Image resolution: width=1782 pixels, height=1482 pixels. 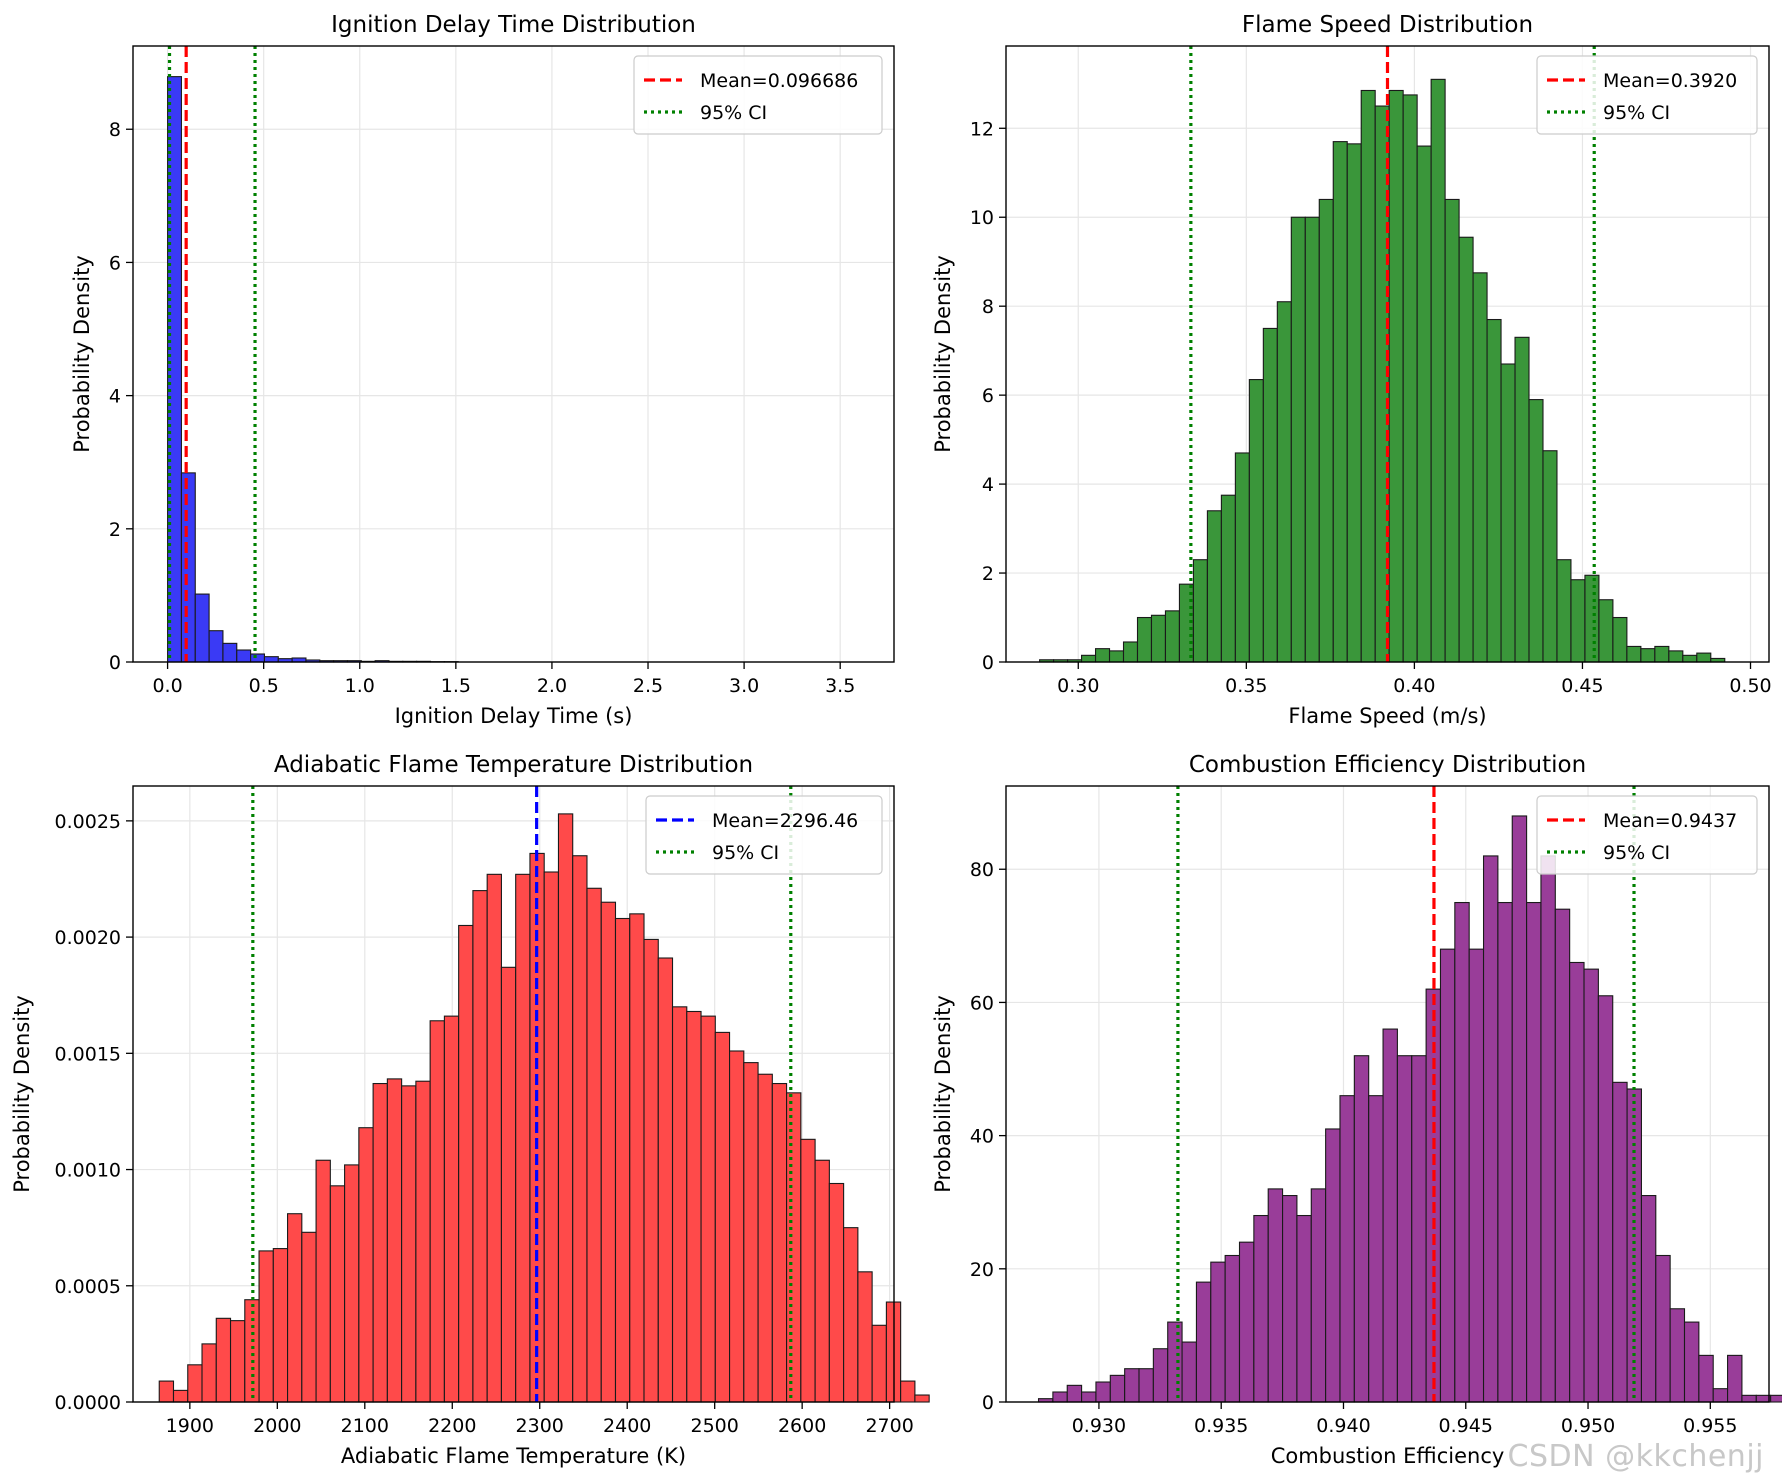 I want to click on x-tick-label: 0.30, so click(x=1078, y=686).